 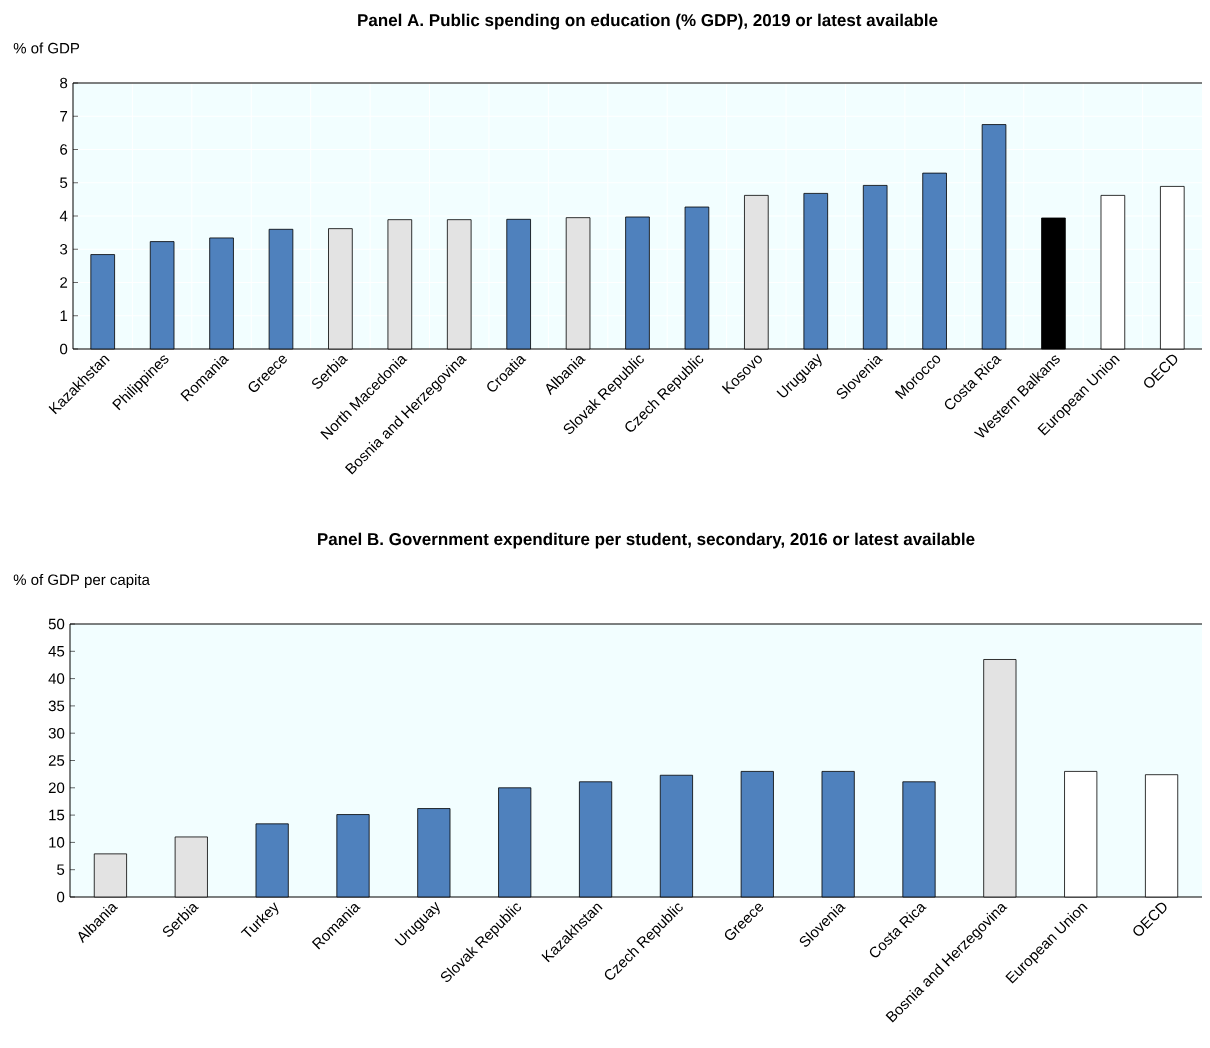 What do you see at coordinates (64, 149) in the screenshot?
I see `y-tick-label: 6` at bounding box center [64, 149].